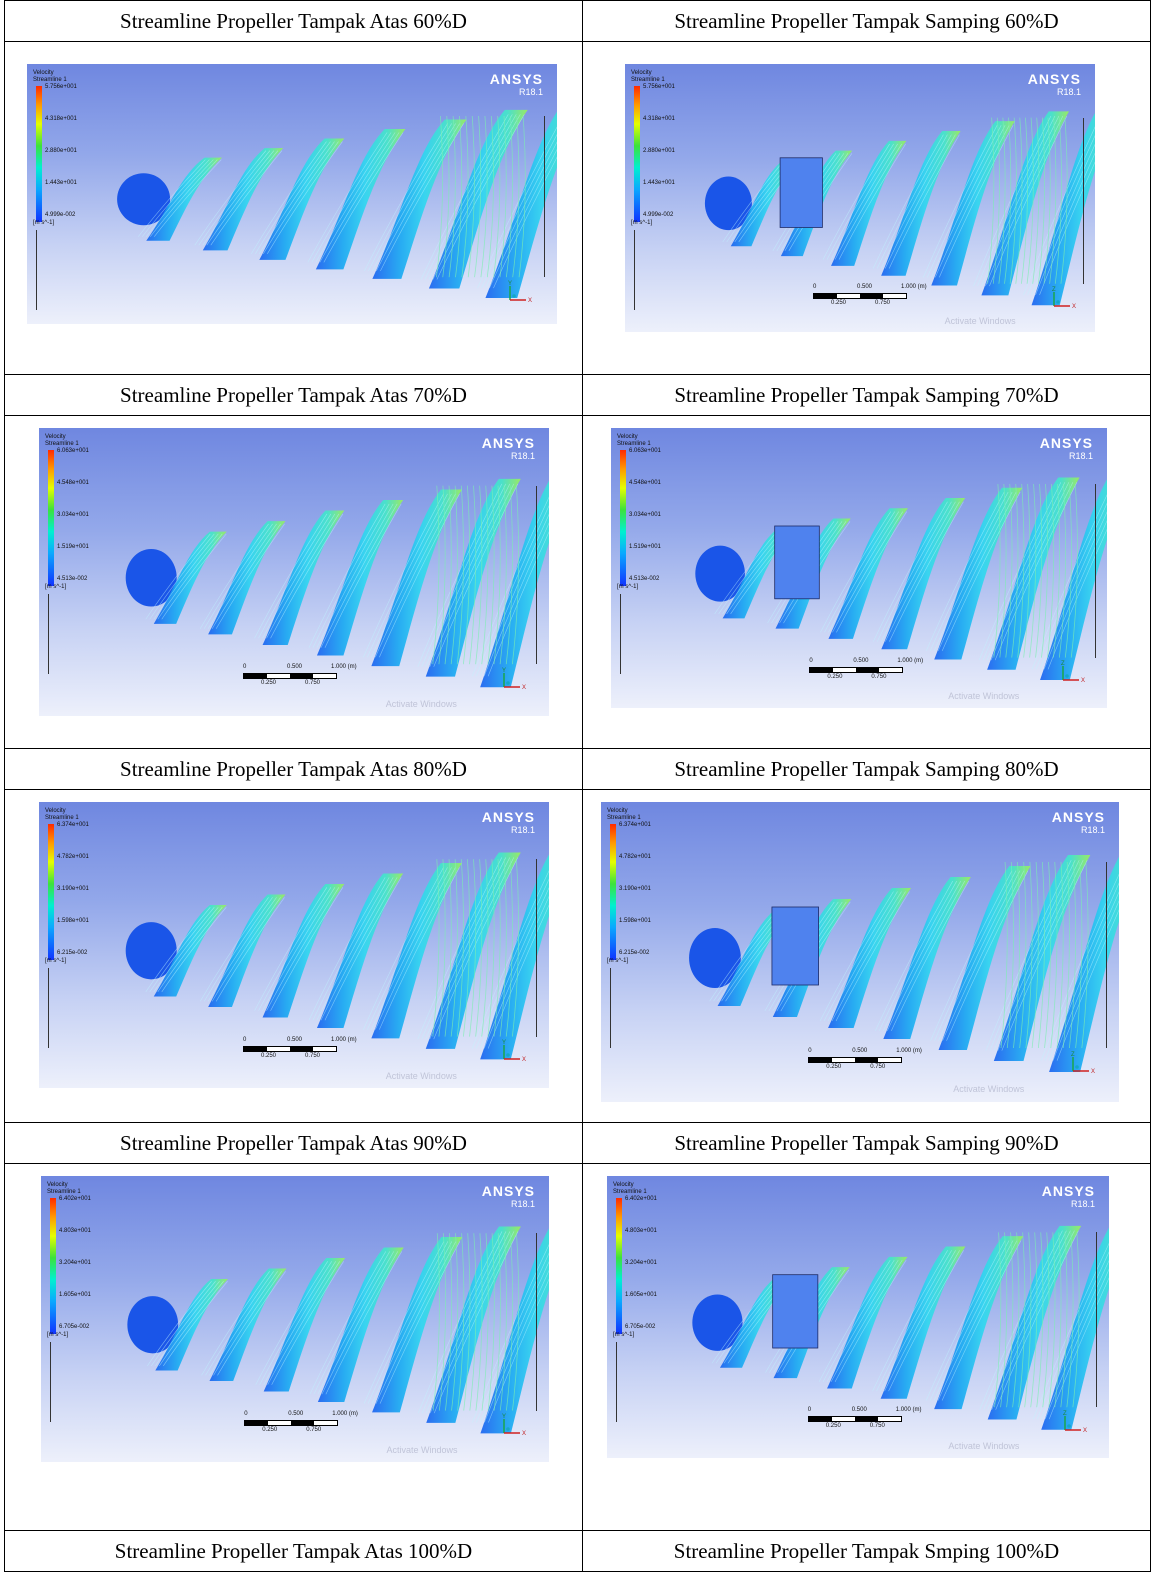 This screenshot has width=1159, height=1595. What do you see at coordinates (60, 215) in the screenshot?
I see `legend-tick-label: 4.999e-002` at bounding box center [60, 215].